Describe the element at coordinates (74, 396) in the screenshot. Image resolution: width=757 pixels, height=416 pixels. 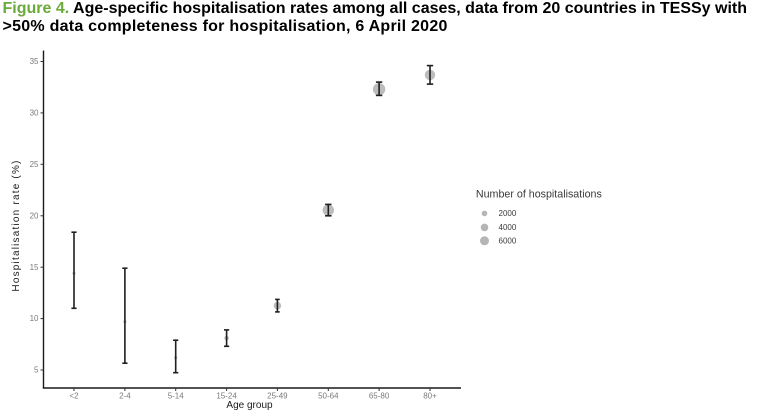
I see `svg-text: <2` at that location.